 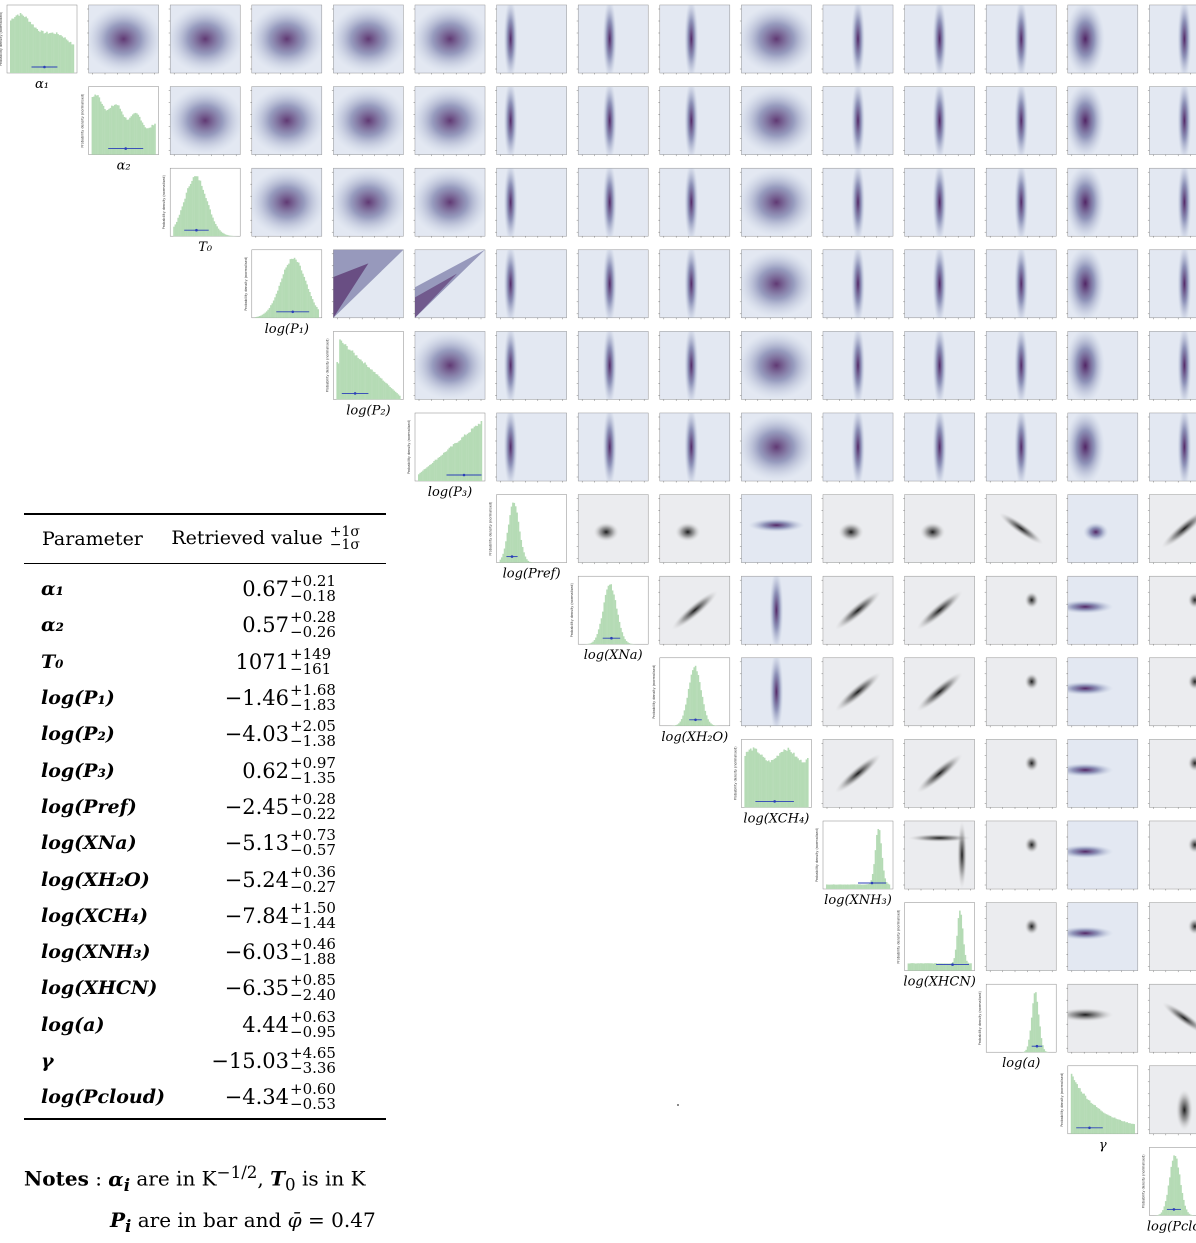 I want to click on row-errors: +0.36−0.27, so click(x=313, y=880).